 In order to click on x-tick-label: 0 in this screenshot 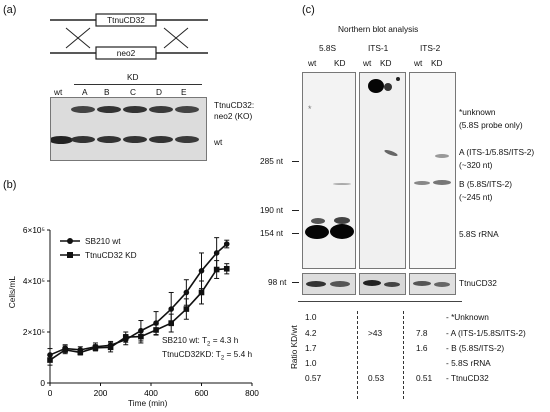, I will do `click(50, 393)`.